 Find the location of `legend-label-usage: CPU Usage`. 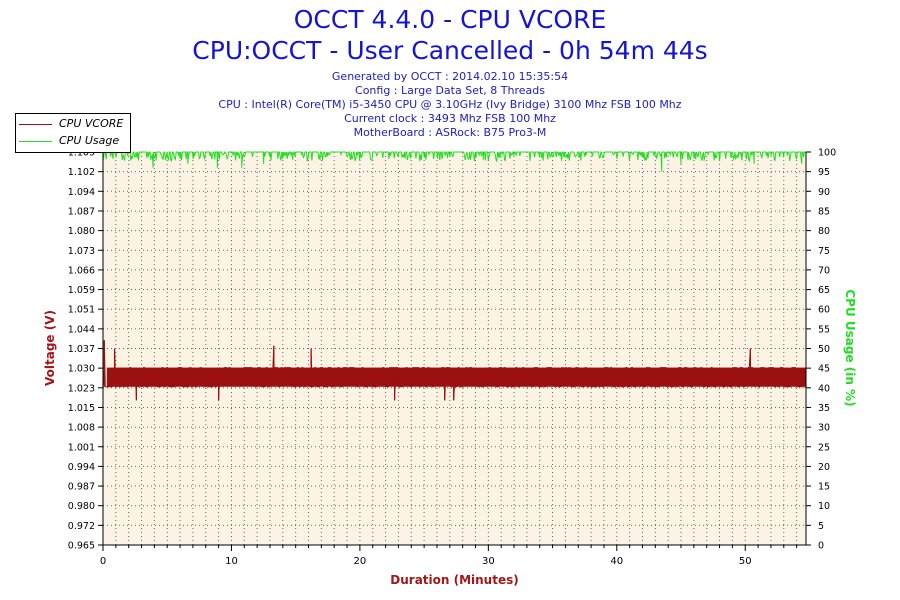

legend-label-usage: CPU Usage is located at coordinates (89, 140).